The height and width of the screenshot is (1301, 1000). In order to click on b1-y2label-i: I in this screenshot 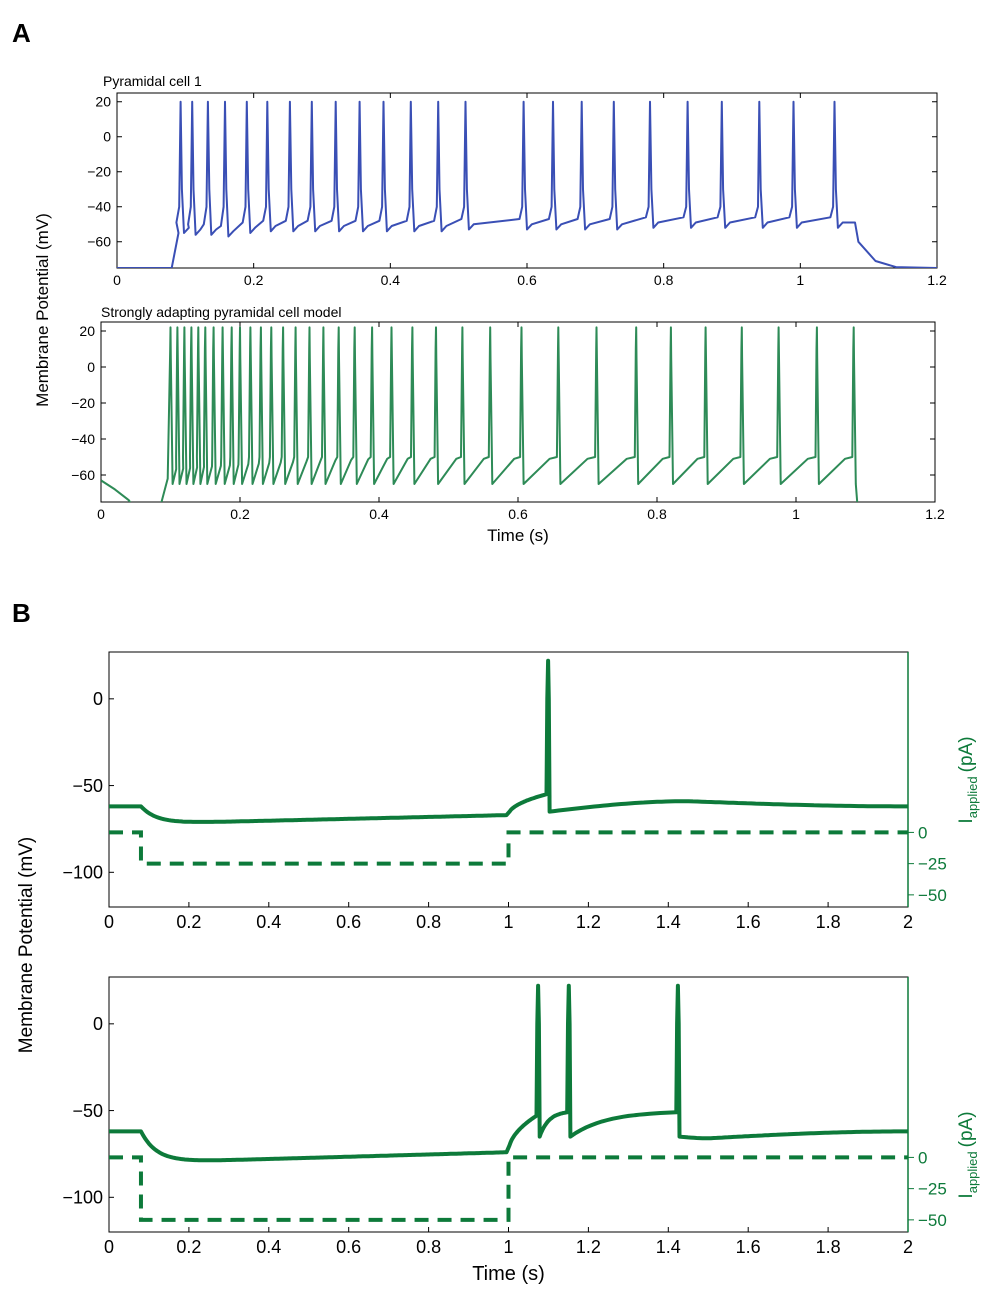, I will do `click(966, 820)`.